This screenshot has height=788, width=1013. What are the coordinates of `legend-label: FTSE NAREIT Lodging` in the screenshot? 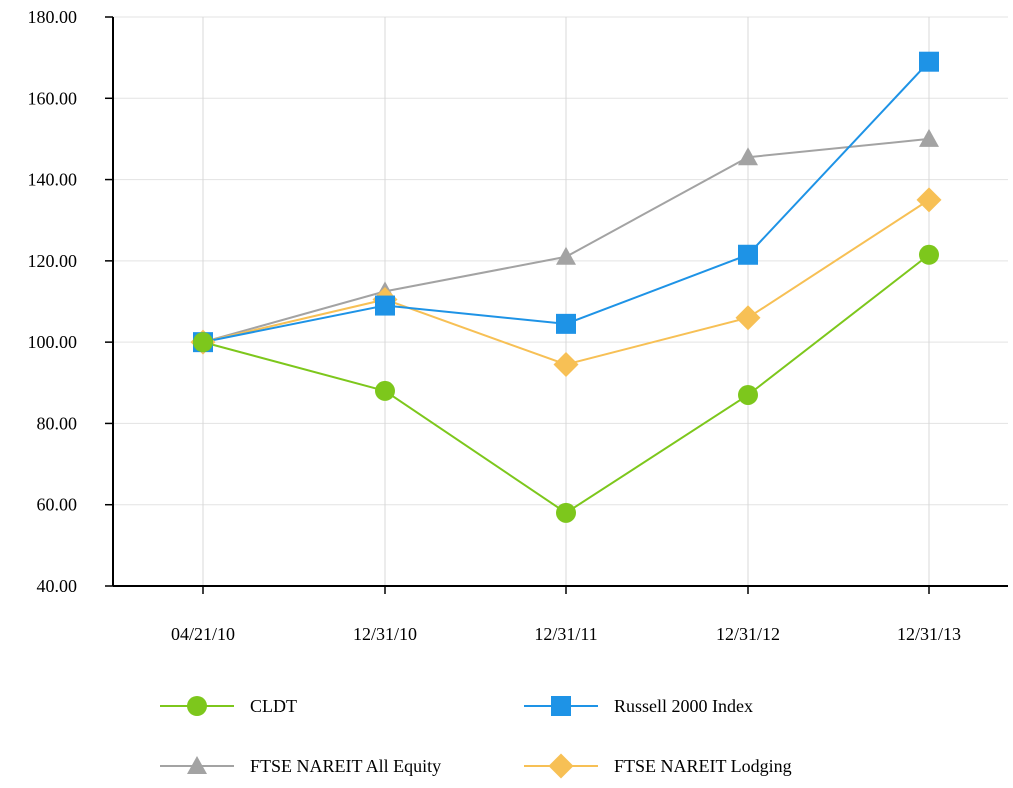 It's located at (703, 766).